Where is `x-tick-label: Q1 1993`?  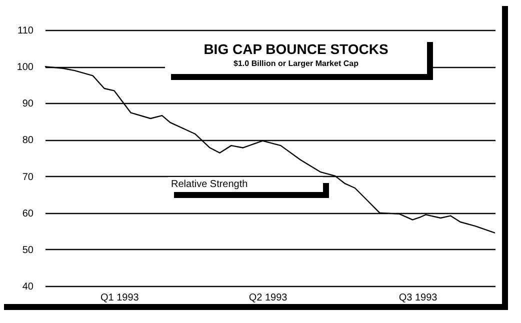 x-tick-label: Q1 1993 is located at coordinates (120, 298).